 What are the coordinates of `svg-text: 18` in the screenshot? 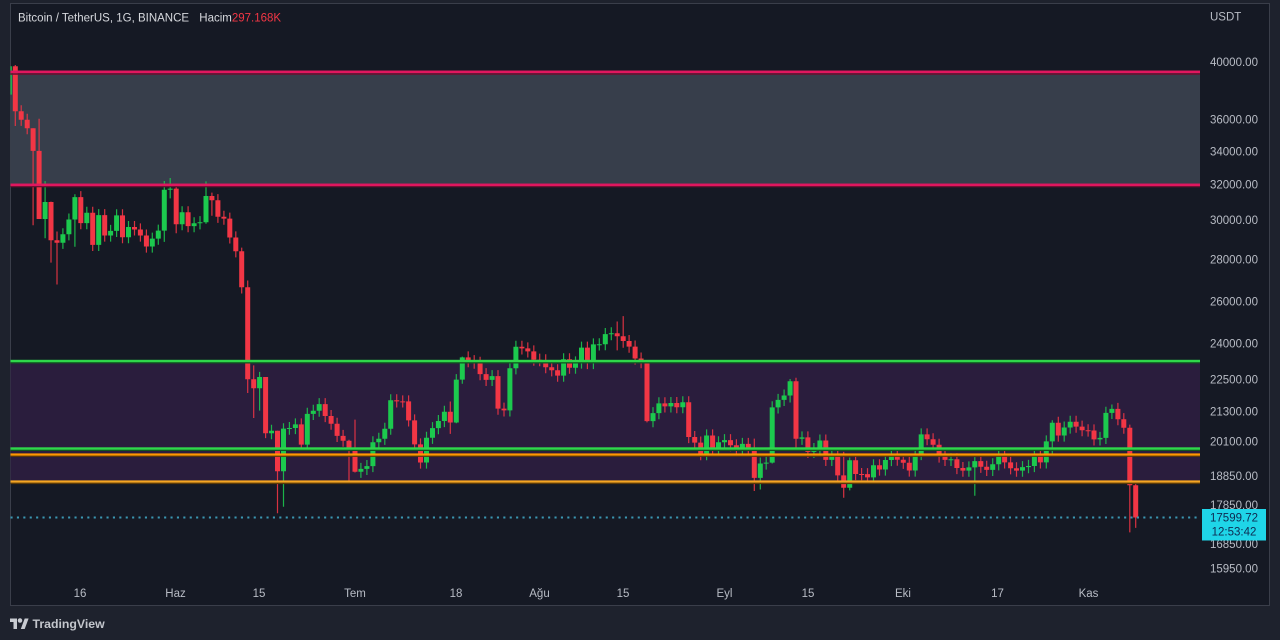 It's located at (456, 594).